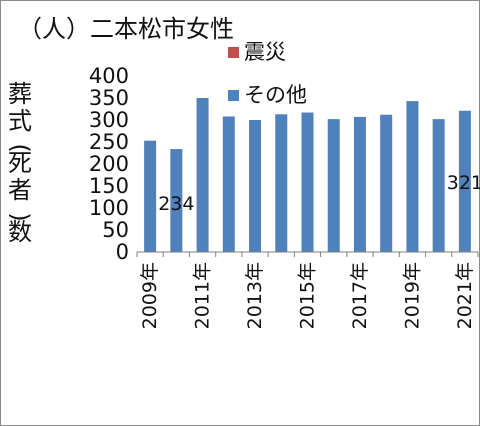  Describe the element at coordinates (150, 196) in the screenshot. I see `bar-2009年` at that location.